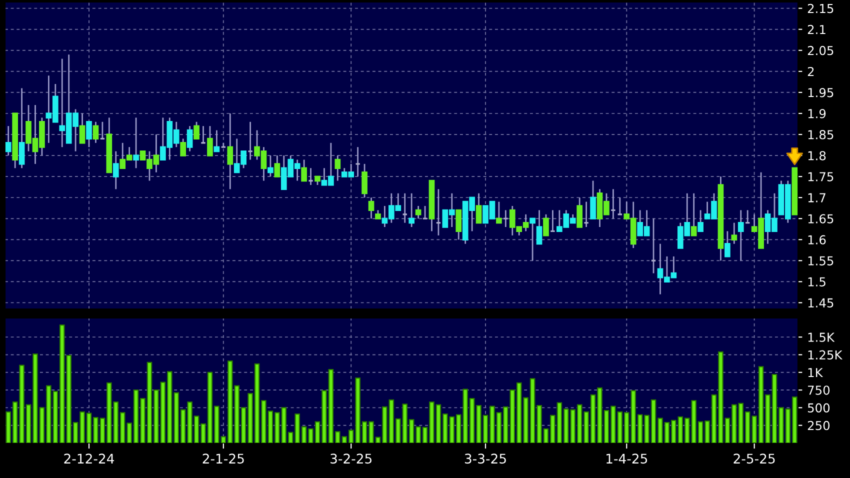 This screenshot has width=850, height=478. I want to click on y-tick-label: 2.05, so click(821, 51).